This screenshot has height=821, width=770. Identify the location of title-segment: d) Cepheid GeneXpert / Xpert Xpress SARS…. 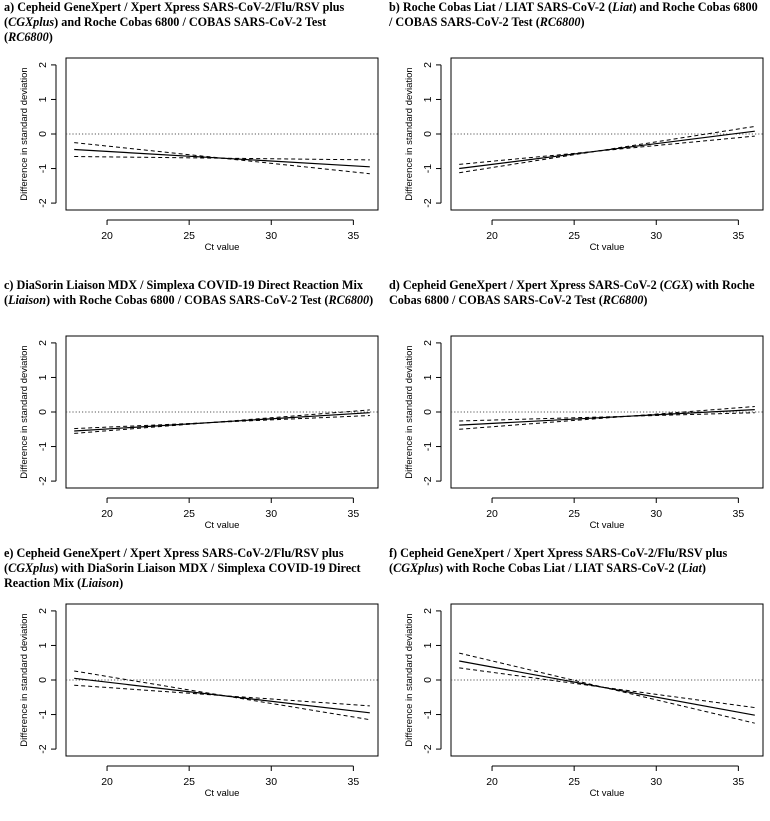
(526, 285).